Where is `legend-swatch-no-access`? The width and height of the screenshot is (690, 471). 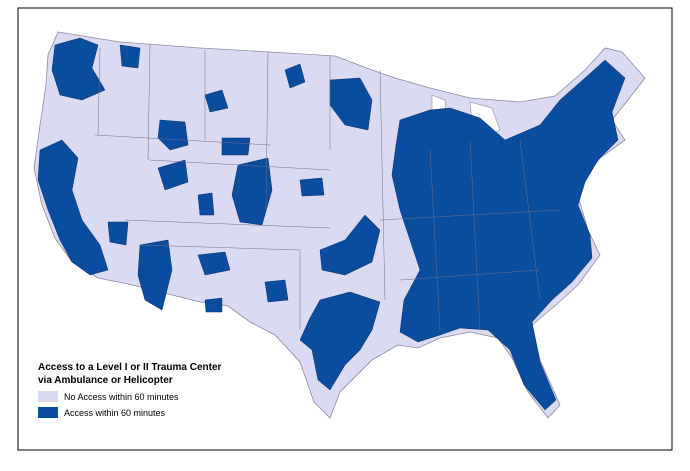 legend-swatch-no-access is located at coordinates (48, 396).